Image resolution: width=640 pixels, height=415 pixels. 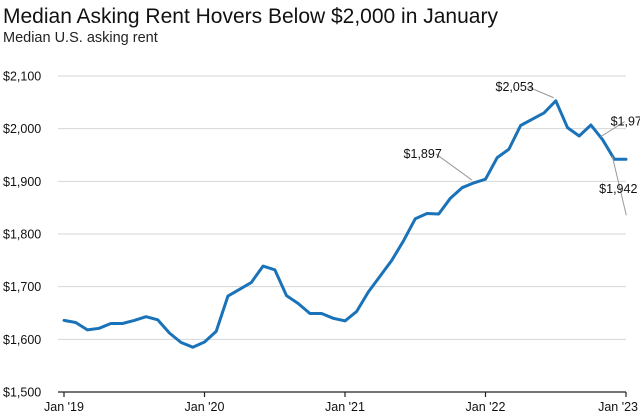 What do you see at coordinates (345, 407) in the screenshot?
I see `x-tick-label: Jan '21` at bounding box center [345, 407].